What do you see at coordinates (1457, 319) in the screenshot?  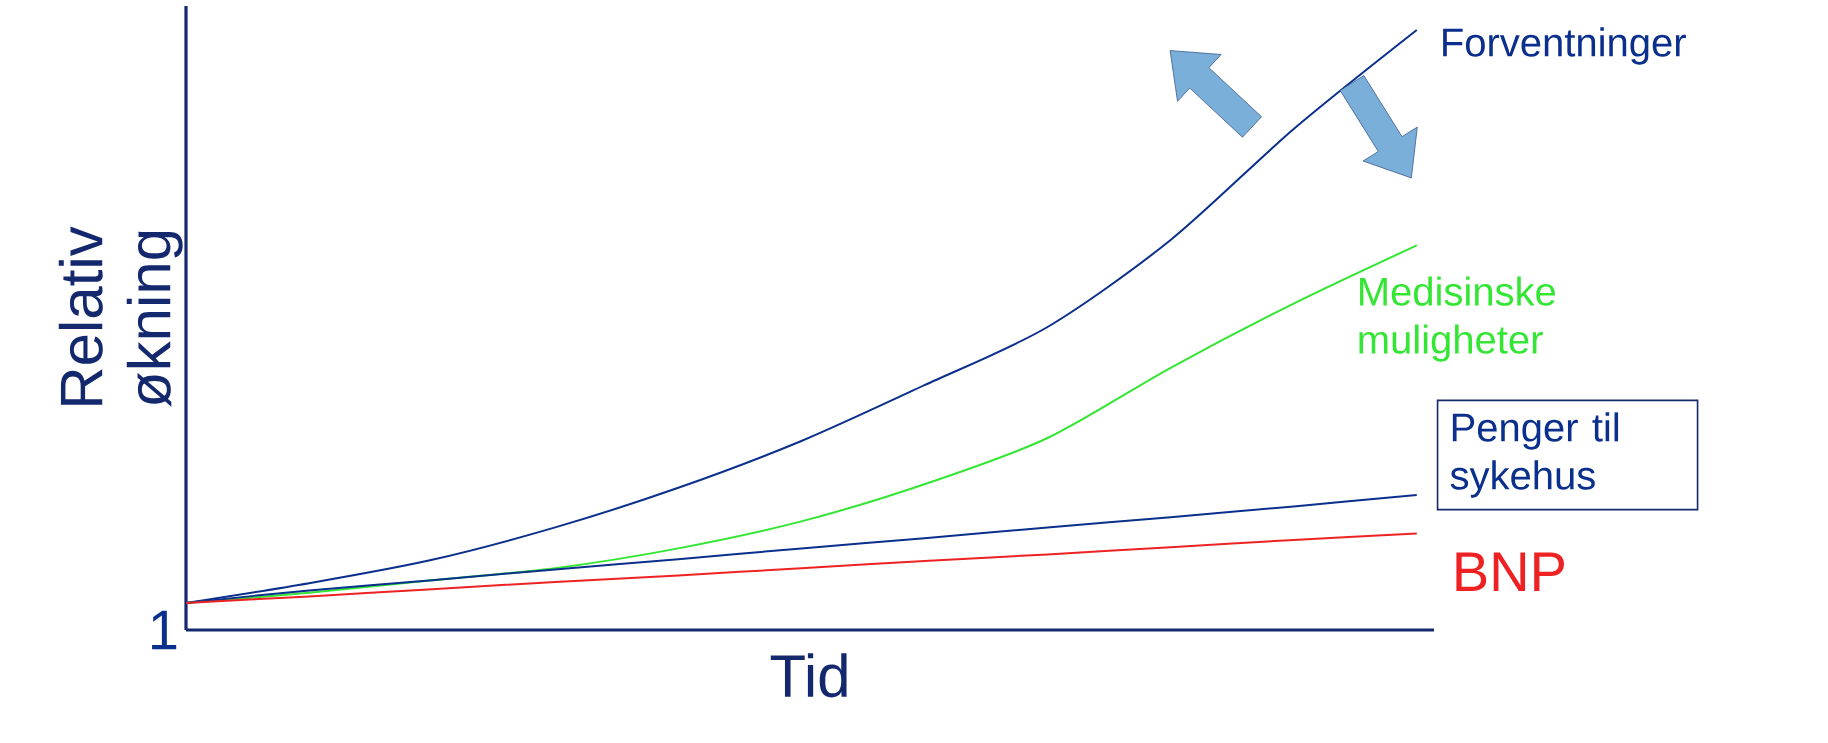 I see `series-label: Medisinske muligheter` at bounding box center [1457, 319].